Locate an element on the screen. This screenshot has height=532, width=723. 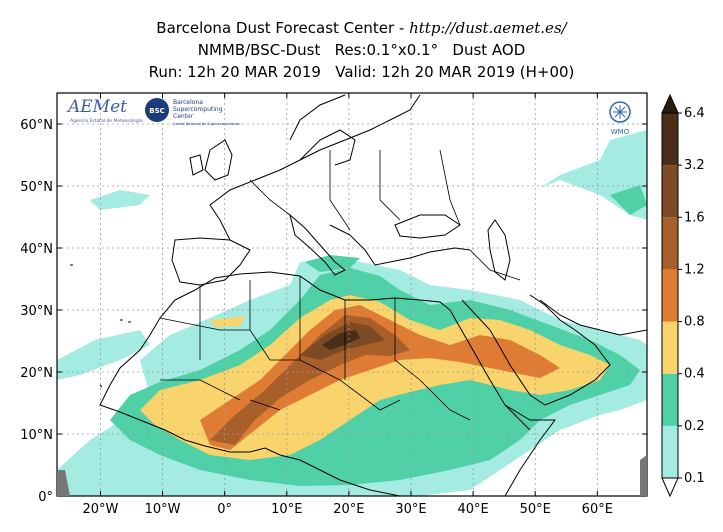
lon-tick-label: 10°E is located at coordinates (286, 509).